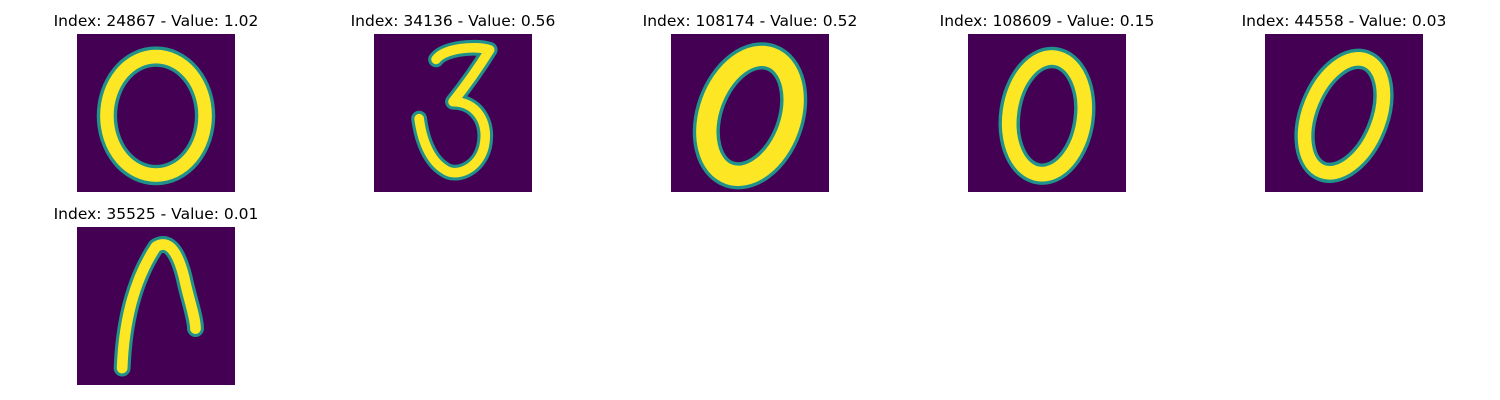 This screenshot has height=400, width=1500. Describe the element at coordinates (1047, 21) in the screenshot. I see `panel-title-4: Index: 108609 - Value: 0.15` at that location.